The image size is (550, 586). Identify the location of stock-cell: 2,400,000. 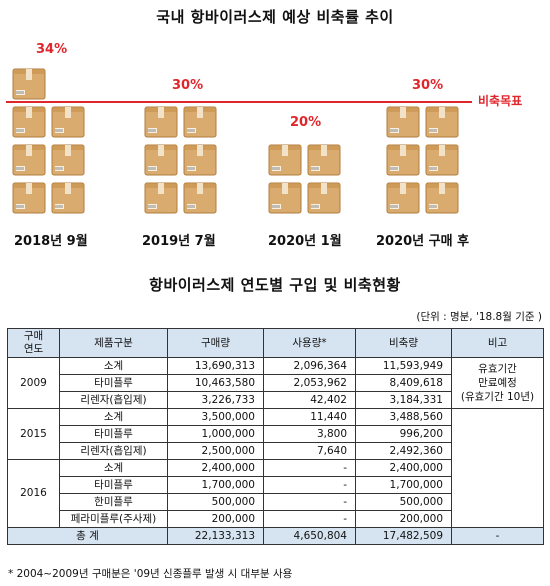
(403, 468).